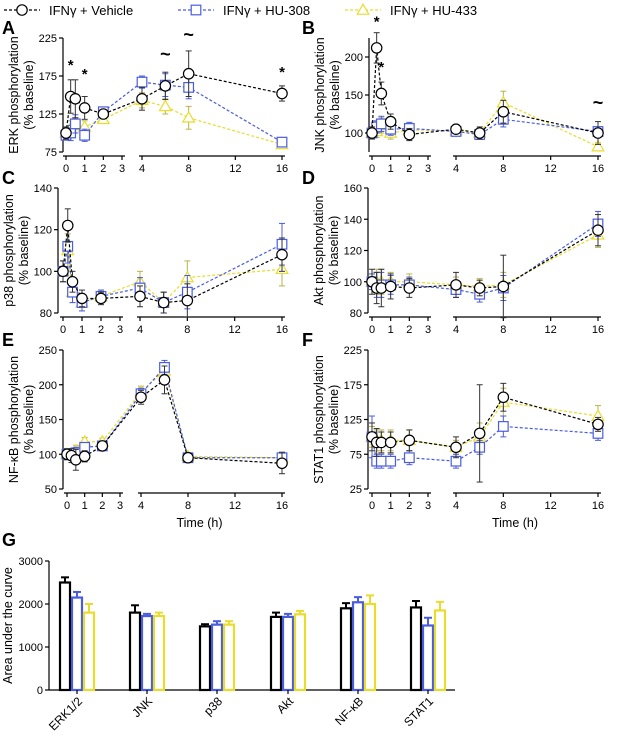  What do you see at coordinates (433, 10) in the screenshot?
I see `legend-label: IFNγ + HU-433` at bounding box center [433, 10].